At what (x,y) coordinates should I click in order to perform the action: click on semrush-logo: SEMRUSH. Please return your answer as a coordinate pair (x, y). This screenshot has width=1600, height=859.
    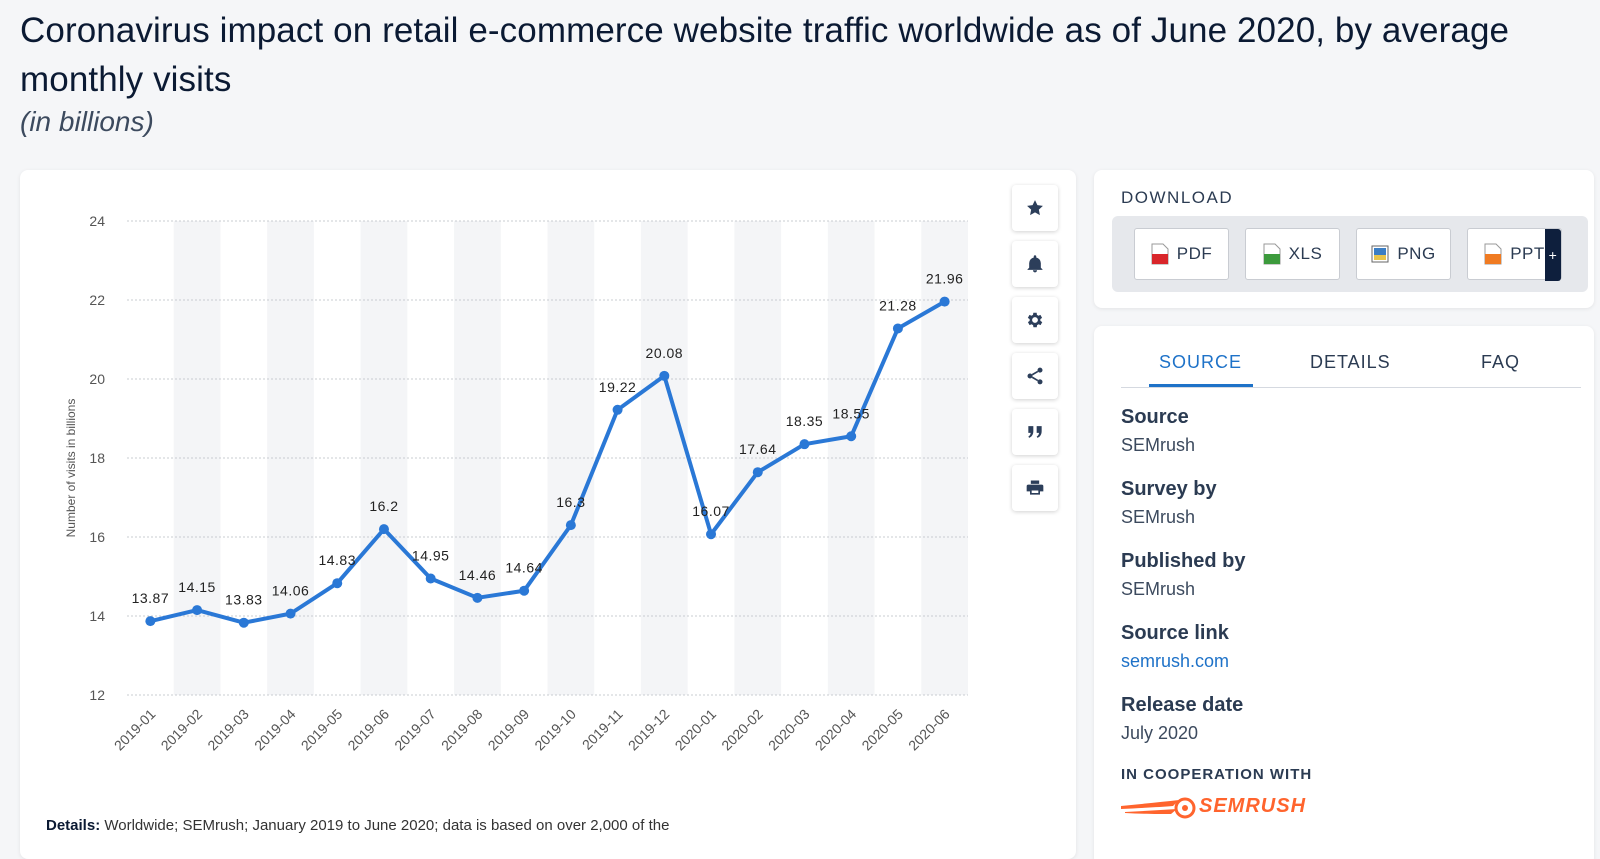
    Looking at the image, I should click on (1216, 808).